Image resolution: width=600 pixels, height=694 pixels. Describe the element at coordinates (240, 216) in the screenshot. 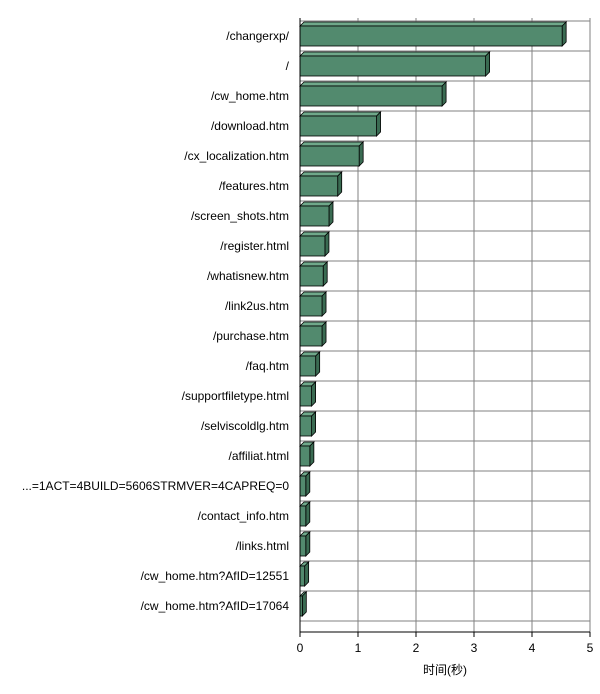

I see `category-label: /screen_shots.htm` at that location.